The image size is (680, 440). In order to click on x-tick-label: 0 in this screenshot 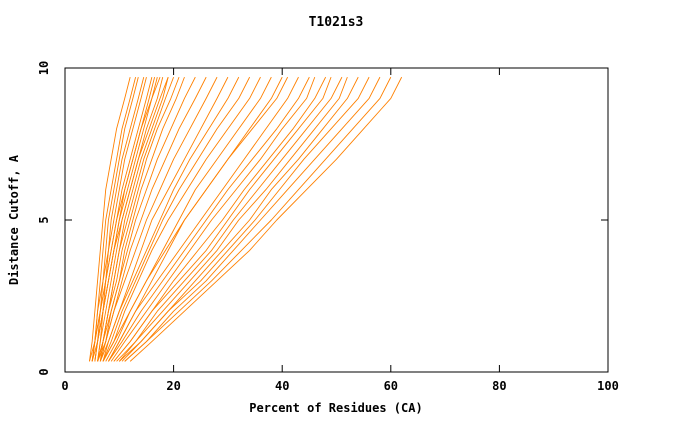, I will do `click(64, 386)`.